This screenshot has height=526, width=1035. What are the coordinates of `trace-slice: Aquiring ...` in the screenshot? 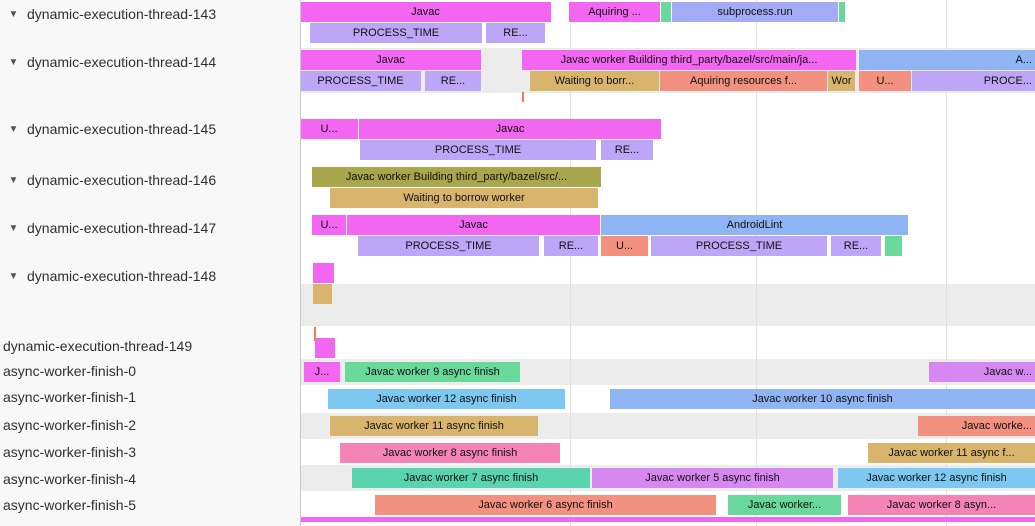 It's located at (614, 12).